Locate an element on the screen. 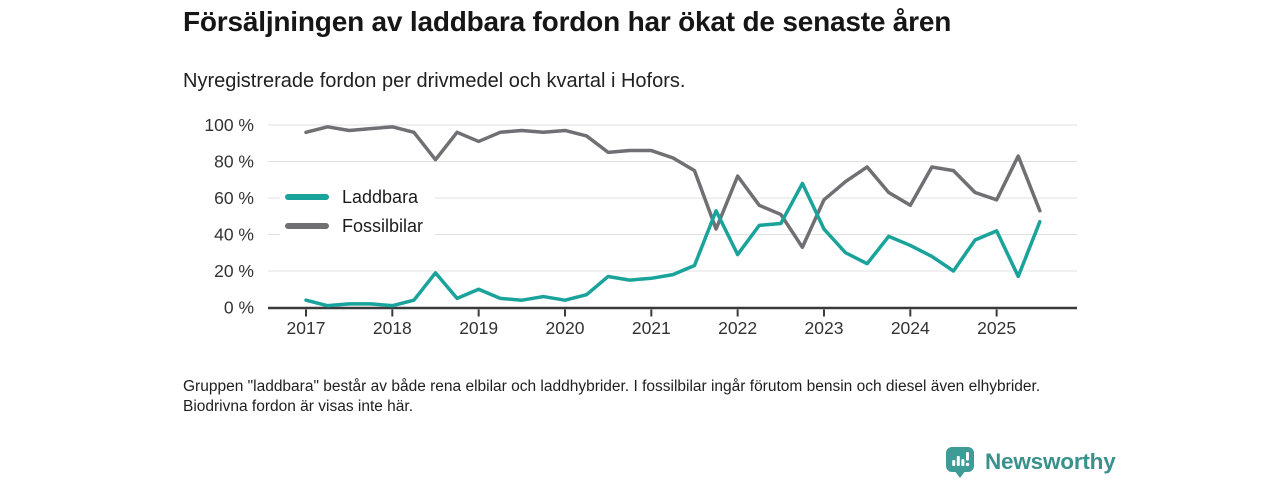 This screenshot has width=1280, height=480. svg-text: 100 % is located at coordinates (229, 125).